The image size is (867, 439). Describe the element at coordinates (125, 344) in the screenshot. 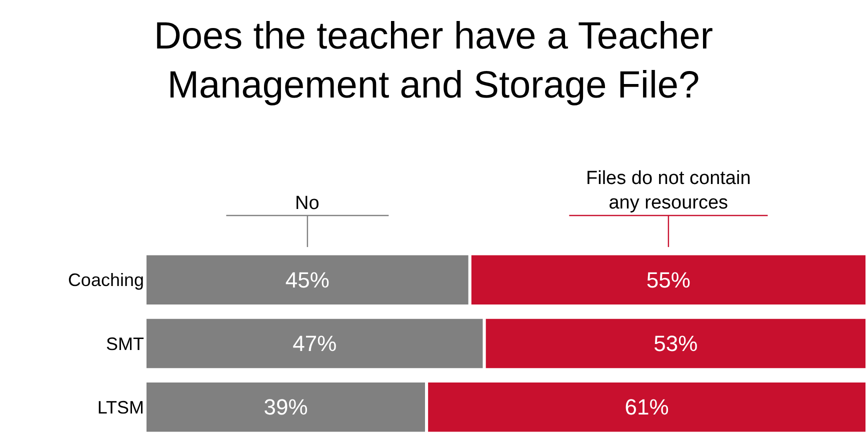

I see `y-tick-label: SMT` at that location.